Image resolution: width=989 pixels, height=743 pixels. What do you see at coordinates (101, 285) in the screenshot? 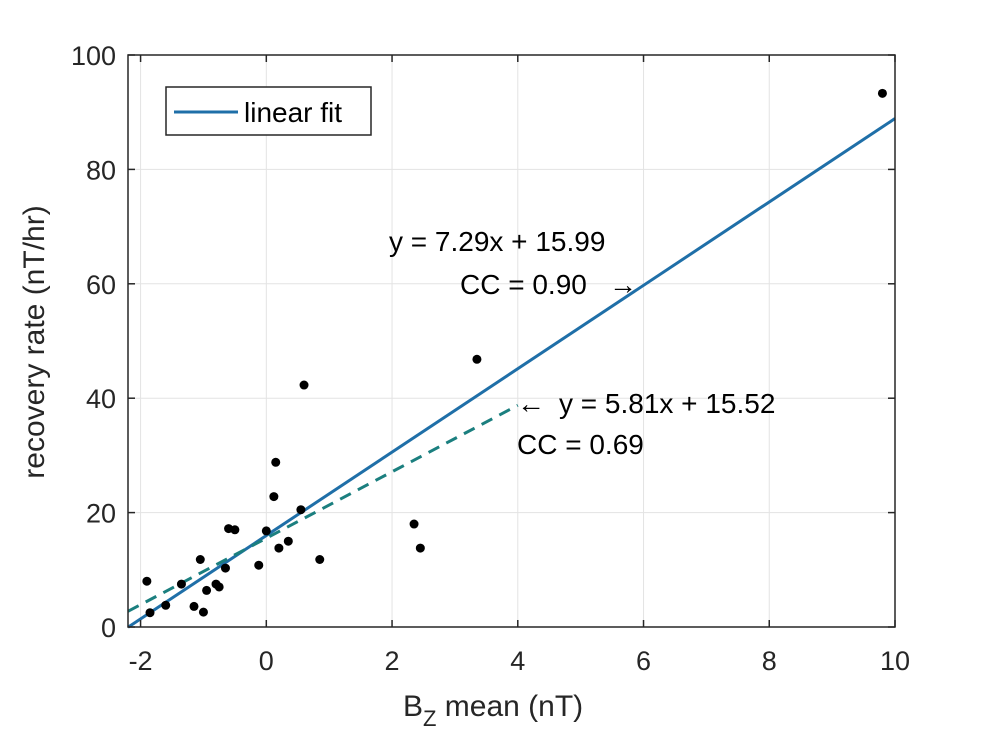
I see `y-tick-label: 60` at bounding box center [101, 285].